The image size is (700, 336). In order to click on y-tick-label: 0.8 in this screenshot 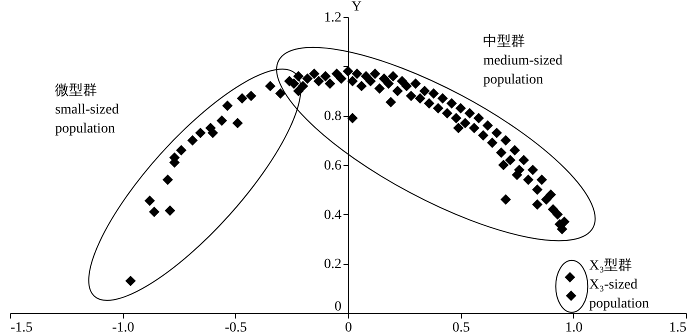, I will do `click(333, 116)`.